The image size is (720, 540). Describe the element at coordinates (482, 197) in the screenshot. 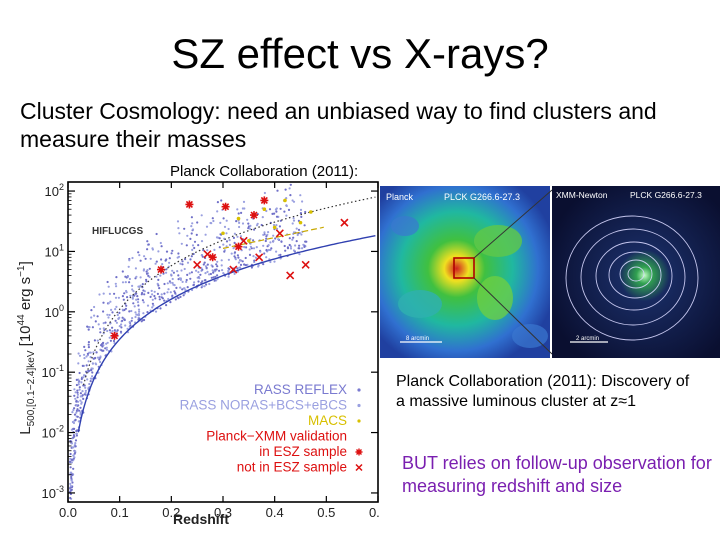

I see `planck-object-id: PLCK G266.6-27.3` at that location.